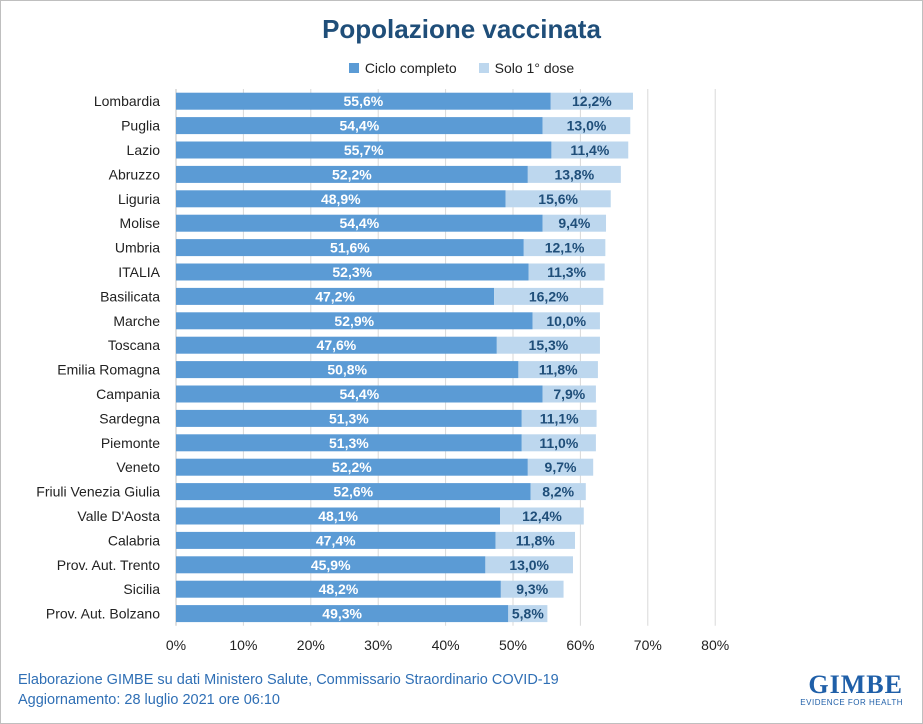 This screenshot has width=923, height=724. What do you see at coordinates (338, 516) in the screenshot?
I see `data-label-ciclo-completo: 48,1%` at bounding box center [338, 516].